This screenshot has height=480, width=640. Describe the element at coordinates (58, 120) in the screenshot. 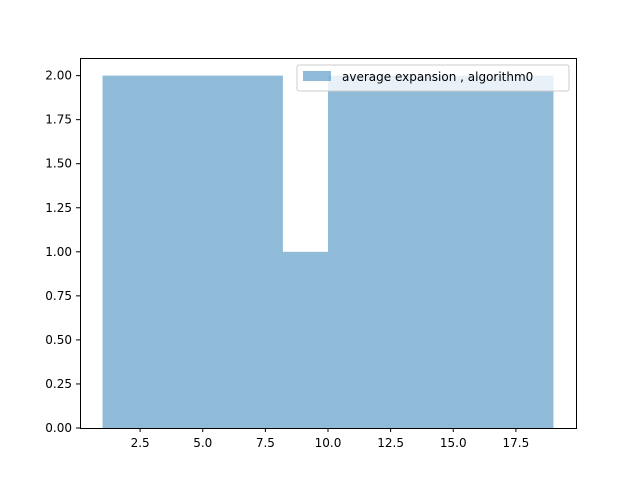

I see `y-tick-label: 1.75` at that location.